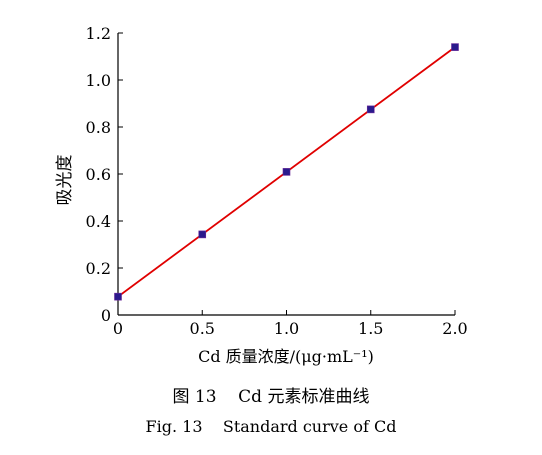  What do you see at coordinates (106, 315) in the screenshot?
I see `y-tick-label: 0` at bounding box center [106, 315].